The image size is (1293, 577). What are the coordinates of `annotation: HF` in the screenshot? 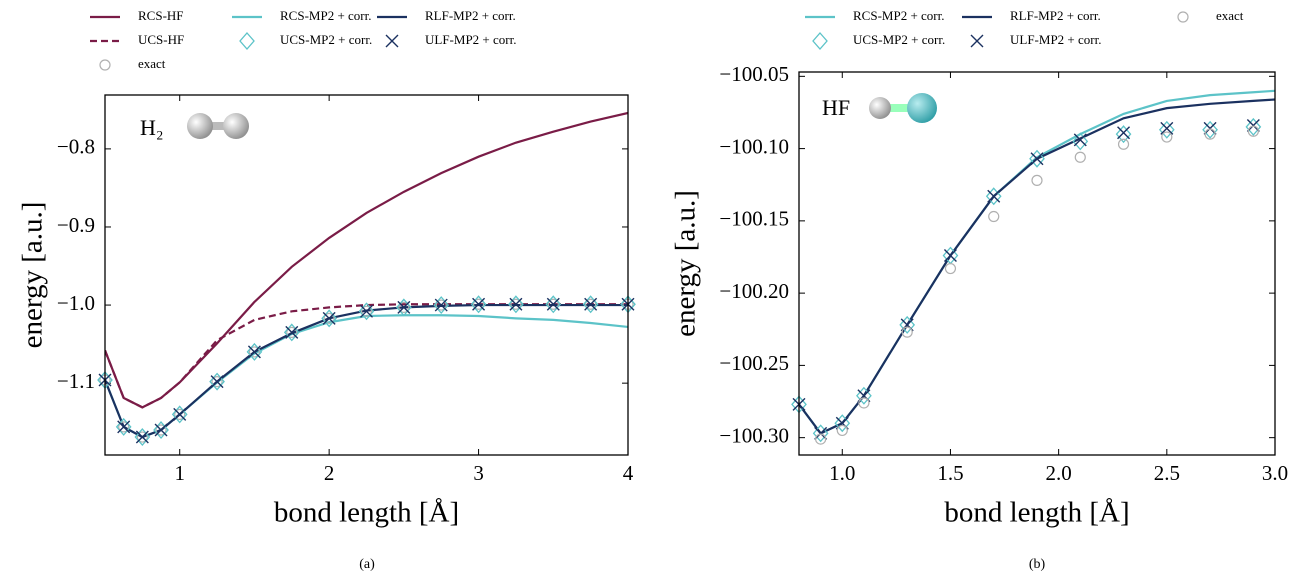 It's located at (836, 107).